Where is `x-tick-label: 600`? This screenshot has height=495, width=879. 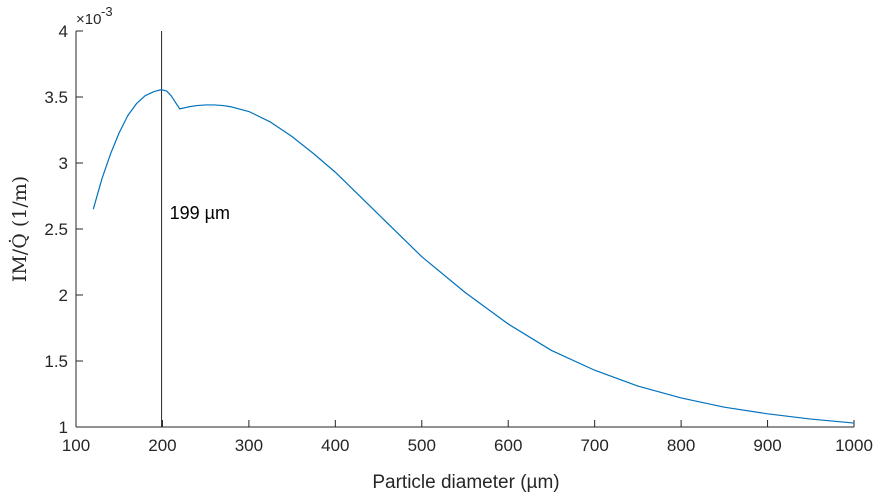 x-tick-label: 600 is located at coordinates (508, 445).